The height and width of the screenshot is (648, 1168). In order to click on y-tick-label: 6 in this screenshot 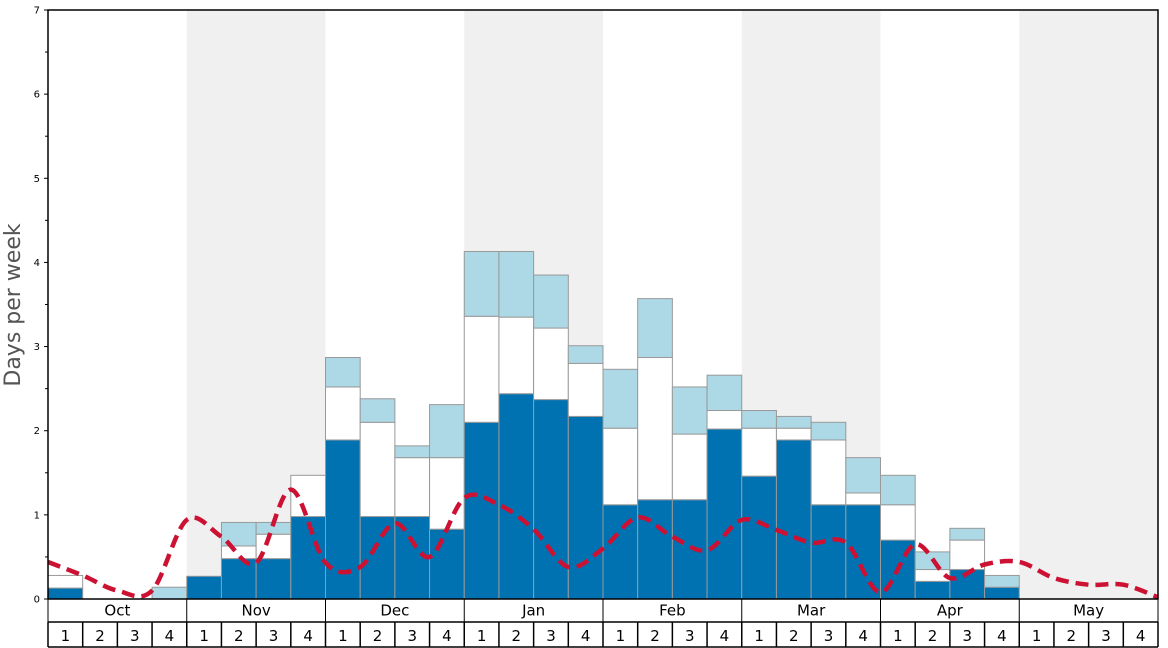, I will do `click(37, 95)`.